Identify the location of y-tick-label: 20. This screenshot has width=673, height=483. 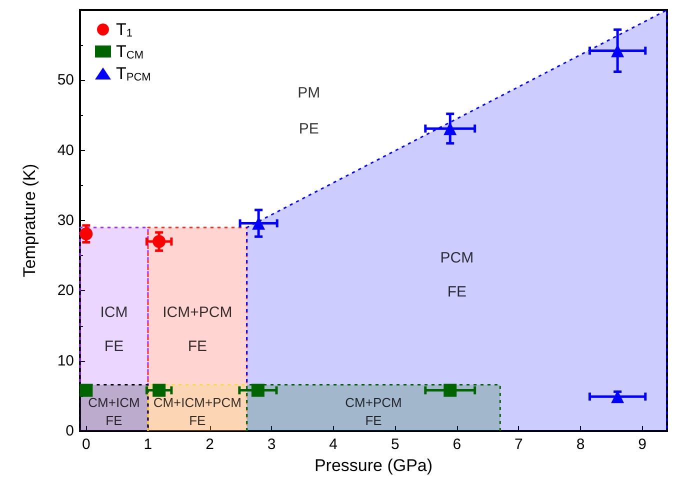
(65, 291).